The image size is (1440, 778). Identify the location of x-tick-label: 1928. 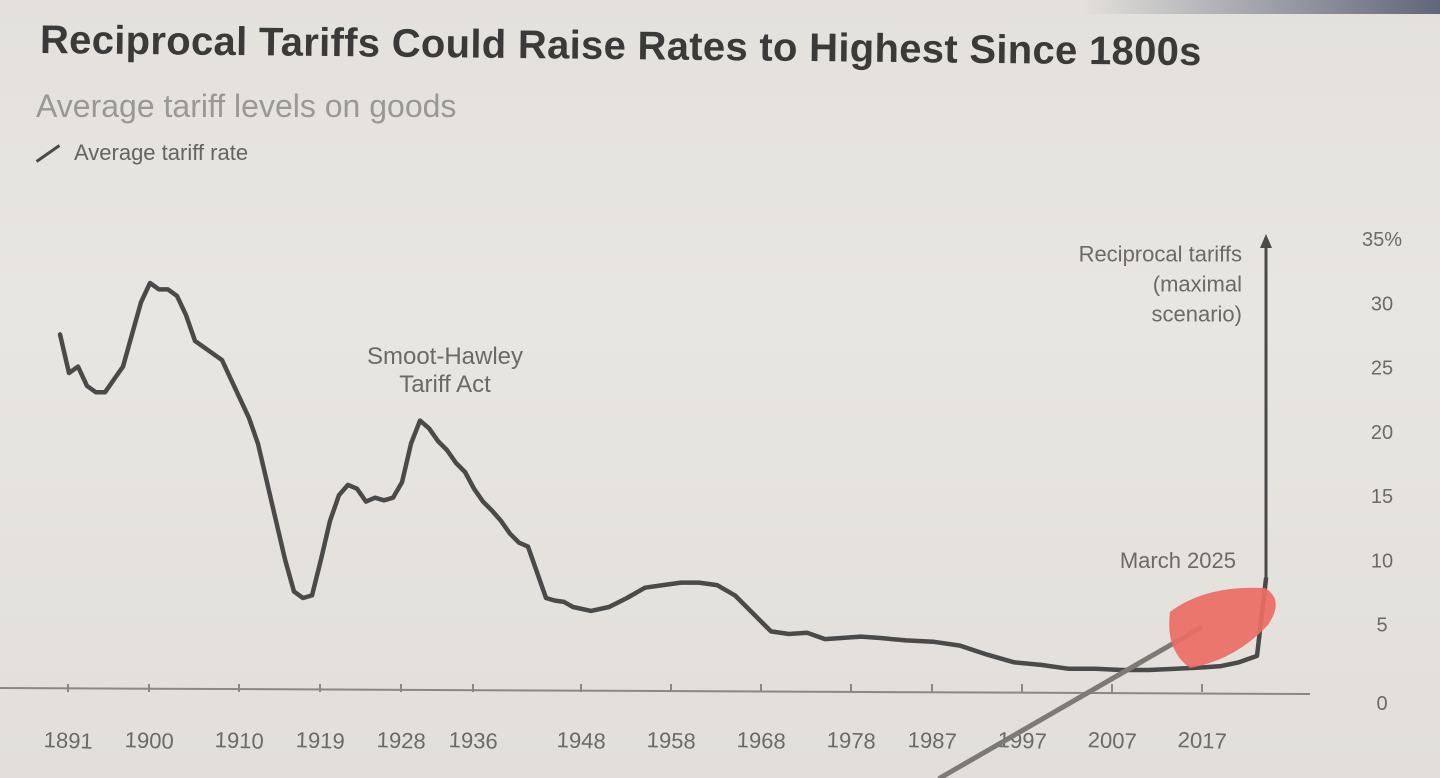
(401, 740).